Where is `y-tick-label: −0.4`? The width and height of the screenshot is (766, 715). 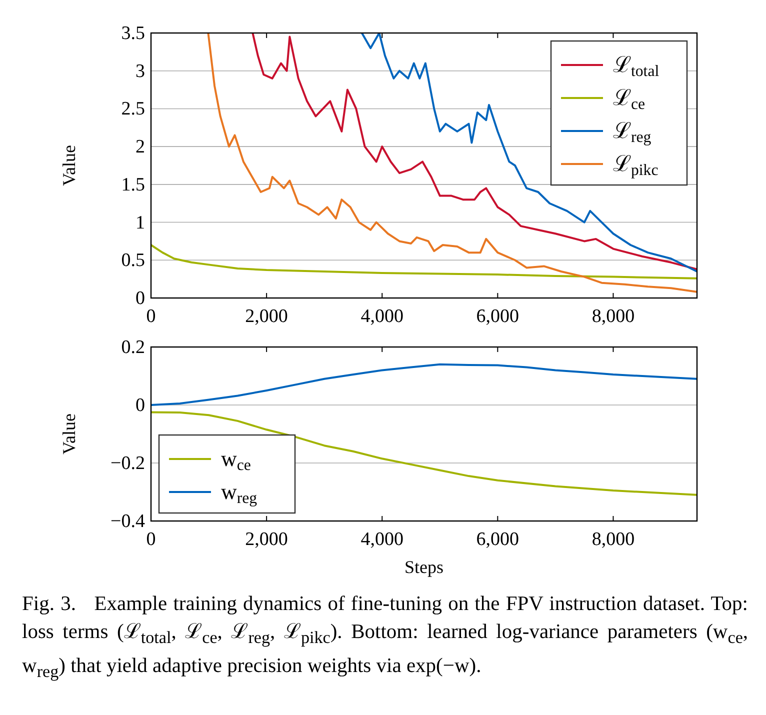
y-tick-label: −0.4 is located at coordinates (128, 521).